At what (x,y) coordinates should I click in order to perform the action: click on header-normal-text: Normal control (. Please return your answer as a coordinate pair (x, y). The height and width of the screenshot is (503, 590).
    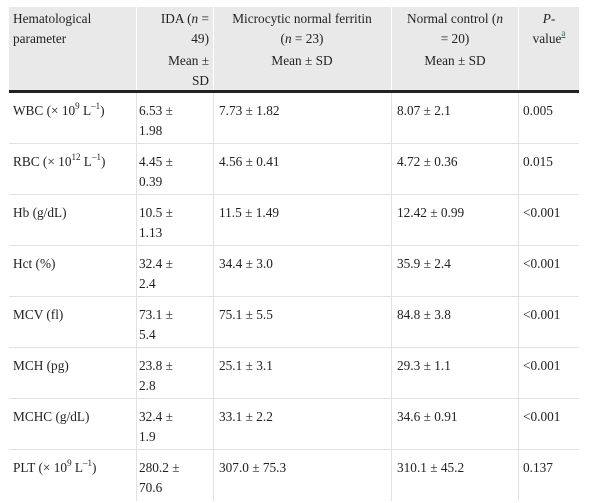
    Looking at the image, I should click on (451, 18).